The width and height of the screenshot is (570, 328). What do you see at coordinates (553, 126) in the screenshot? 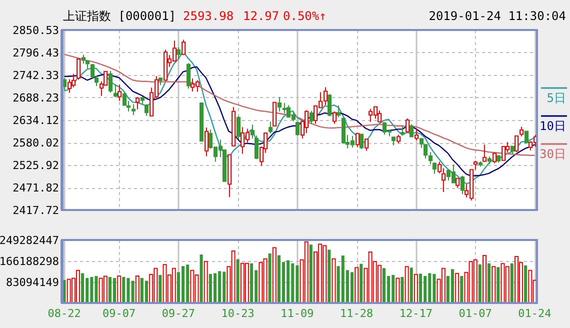
I see `legend-label: 10日` at bounding box center [553, 126].